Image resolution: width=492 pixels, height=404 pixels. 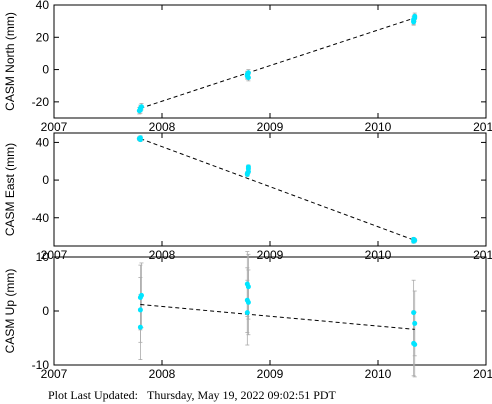 What do you see at coordinates (270, 255) in the screenshot?
I see `x-tick-label-east-2: 2009` at bounding box center [270, 255].